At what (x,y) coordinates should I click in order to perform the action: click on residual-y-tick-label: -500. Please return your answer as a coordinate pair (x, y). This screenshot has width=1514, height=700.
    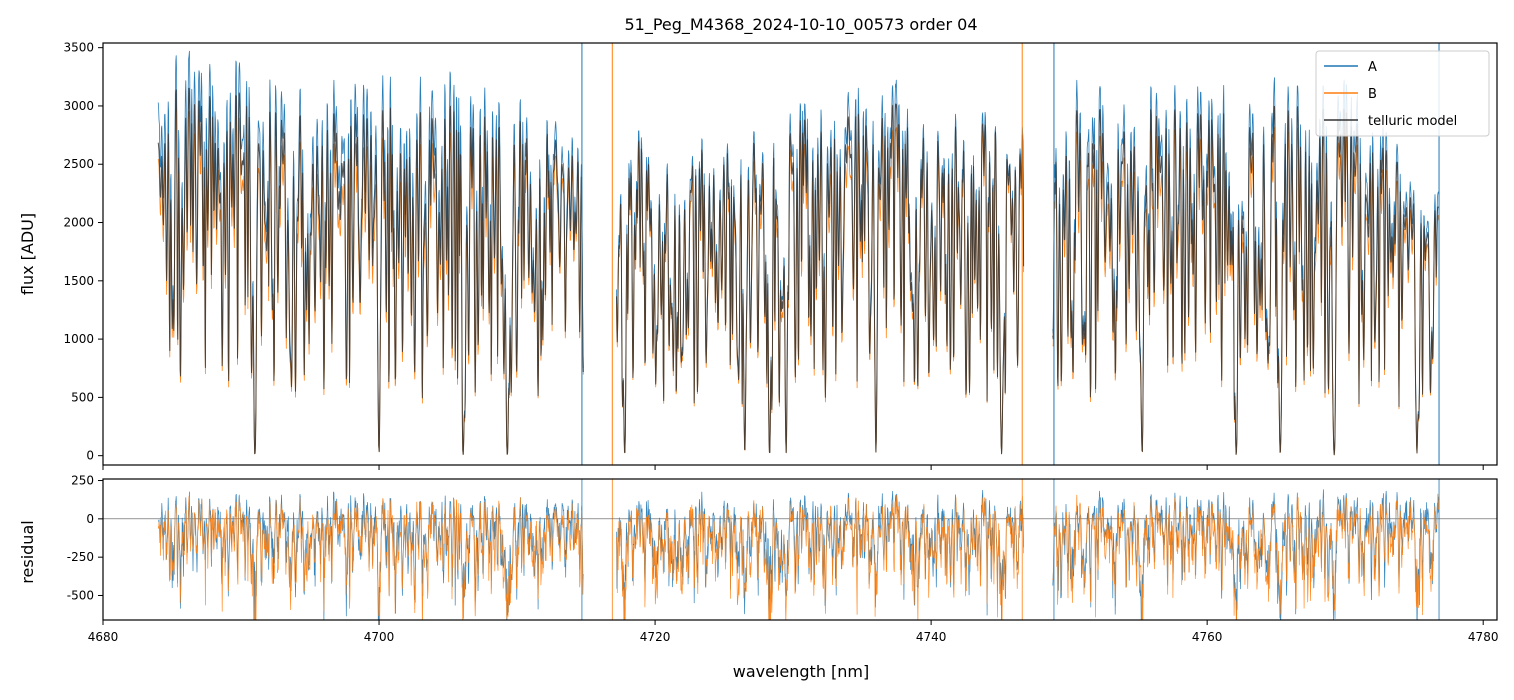
    Looking at the image, I should click on (80, 595).